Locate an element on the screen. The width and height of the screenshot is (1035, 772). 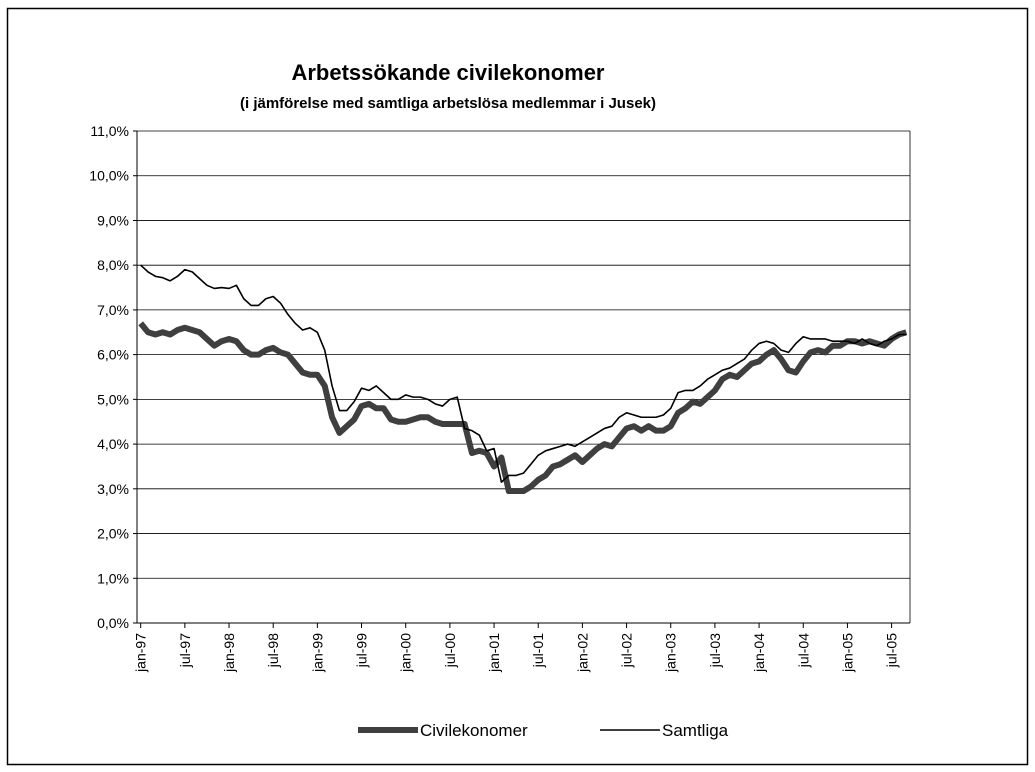
y-tick-label: 11,0% is located at coordinates (109, 131).